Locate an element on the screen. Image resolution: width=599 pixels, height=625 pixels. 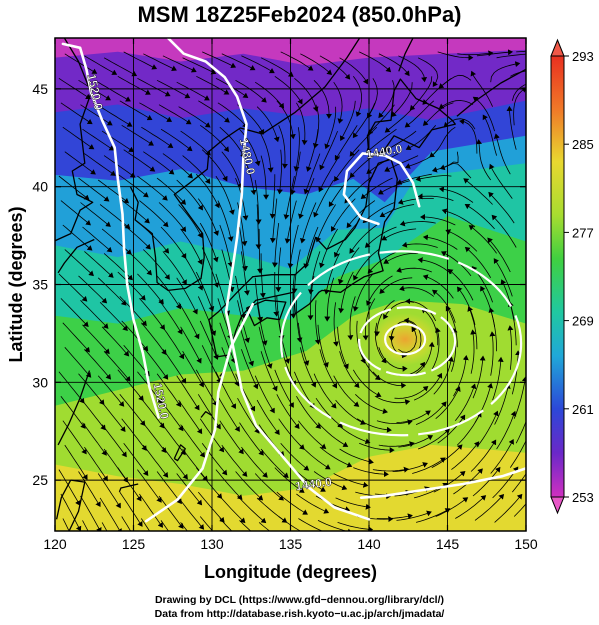
page-title: MSM 18Z25Feb2024 (850.0hPa) is located at coordinates (299, 14).